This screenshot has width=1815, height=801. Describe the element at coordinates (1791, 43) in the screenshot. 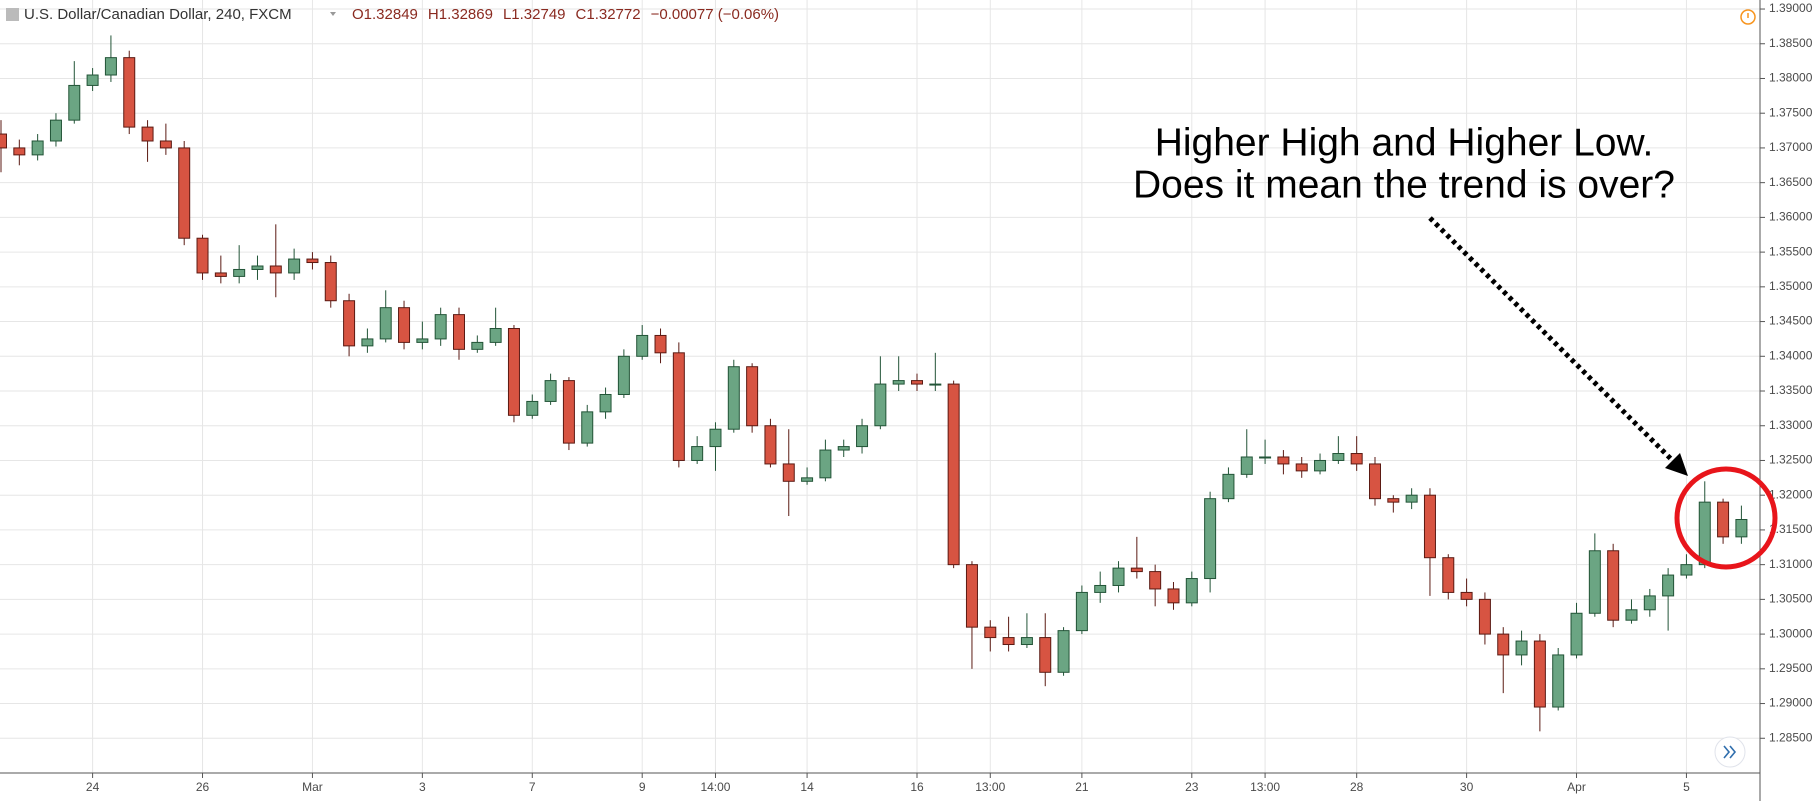

I see `y-tick-label: 1.38500` at that location.